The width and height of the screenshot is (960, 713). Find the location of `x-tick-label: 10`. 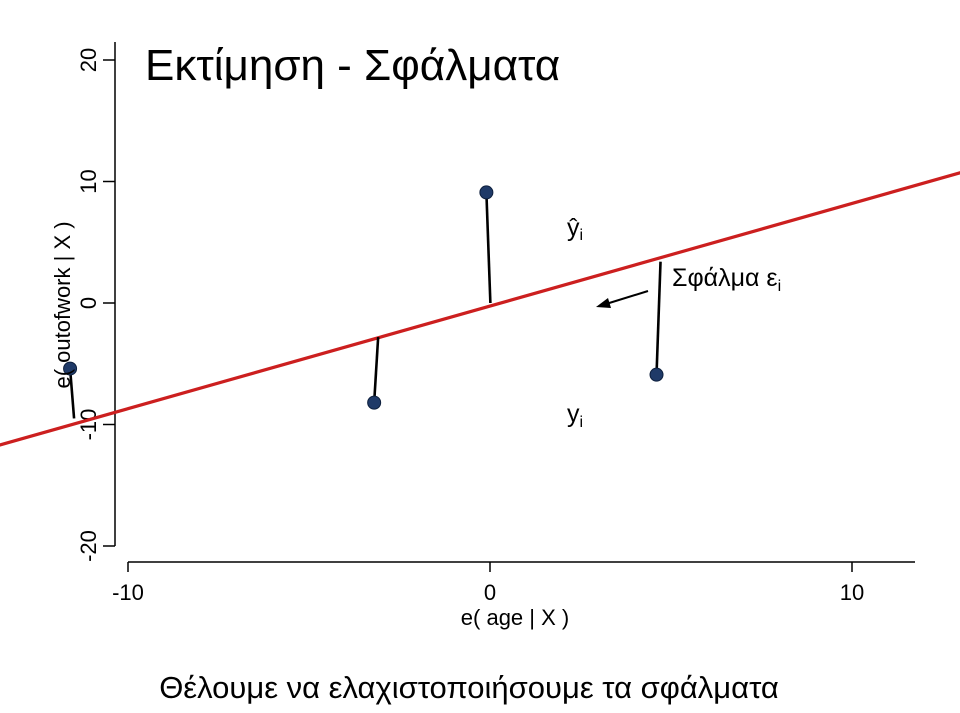

x-tick-label: 10 is located at coordinates (852, 592).